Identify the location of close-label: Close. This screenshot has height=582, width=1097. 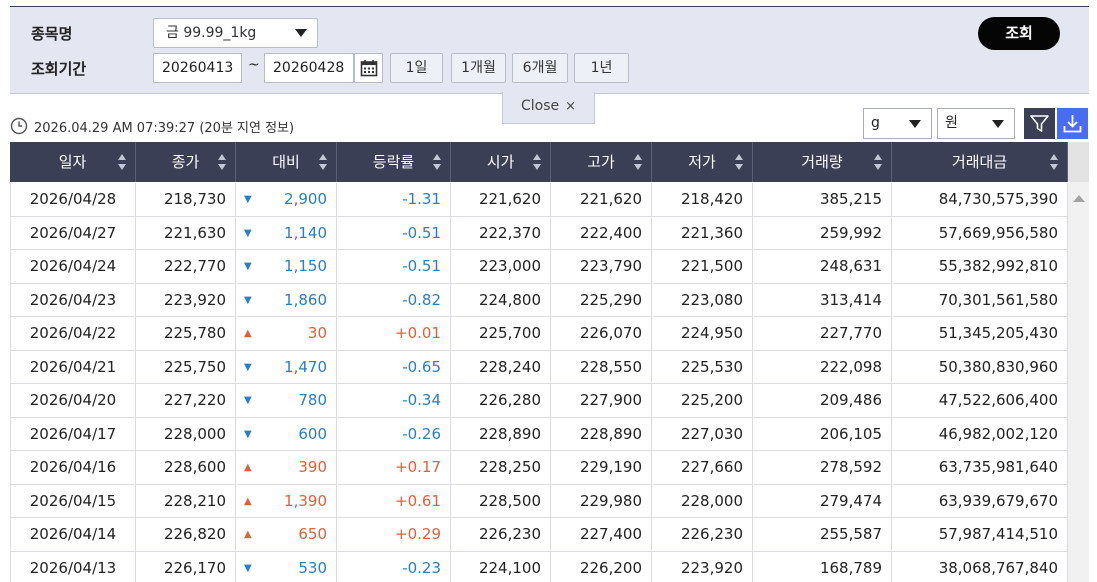
(540, 106).